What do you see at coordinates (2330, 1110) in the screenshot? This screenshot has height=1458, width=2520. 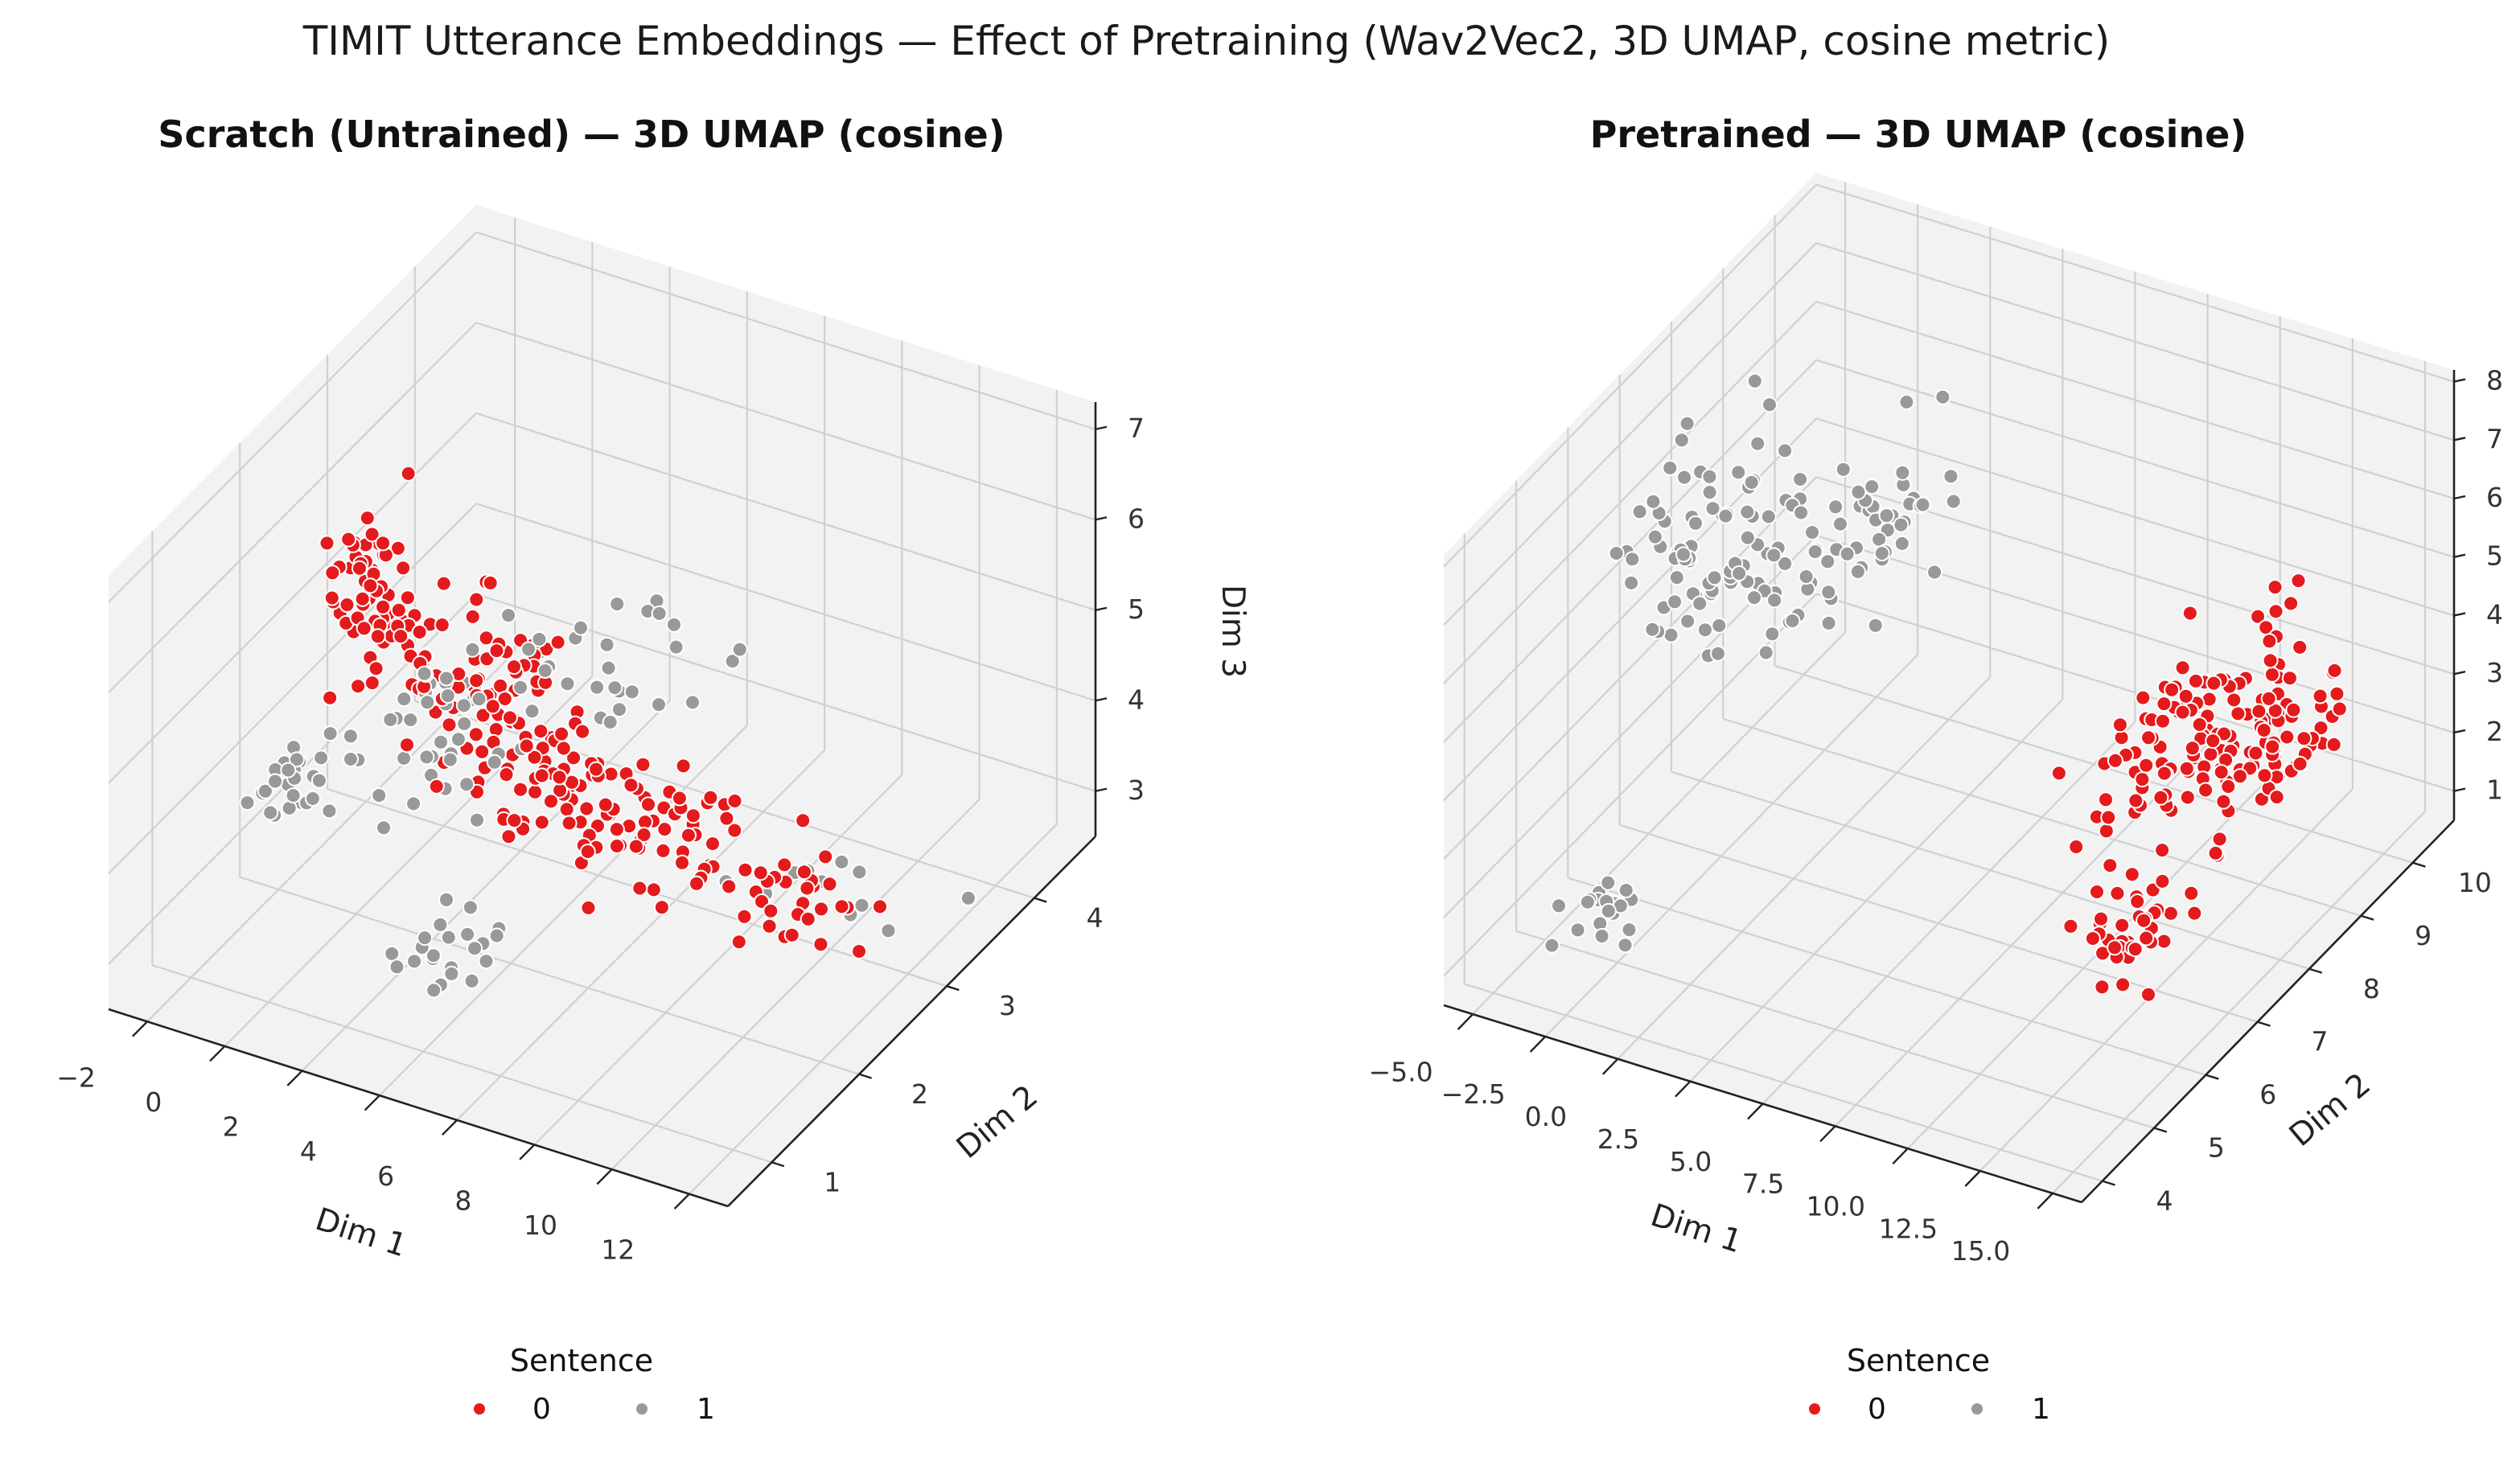 I see `y-axis-label-pretrained: Dim 2` at bounding box center [2330, 1110].